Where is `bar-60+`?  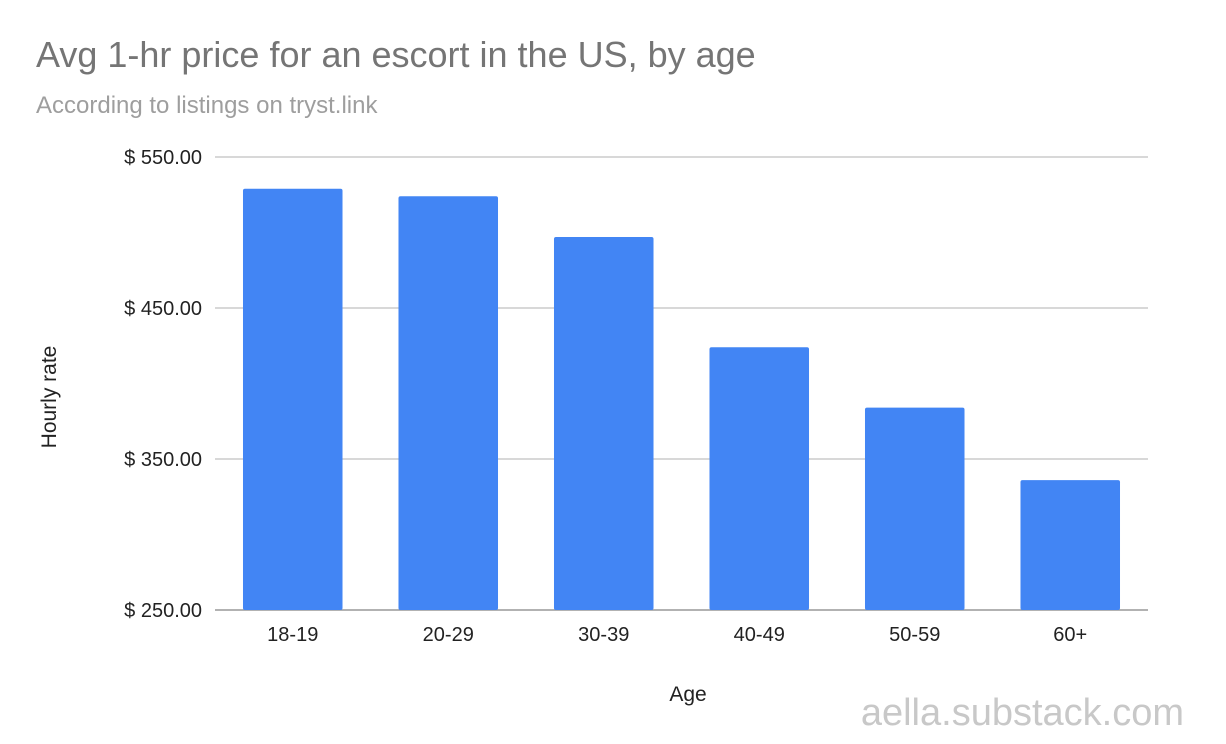
bar-60+ is located at coordinates (1070, 545).